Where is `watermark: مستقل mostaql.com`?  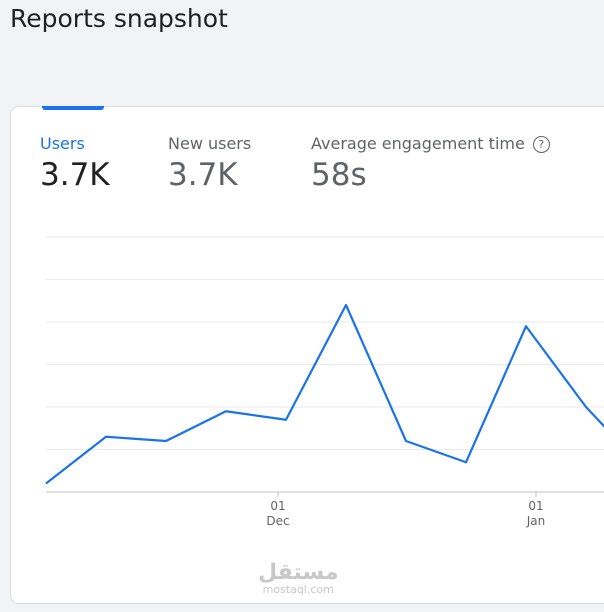
watermark: مستقل mostaql.com is located at coordinates (298, 578).